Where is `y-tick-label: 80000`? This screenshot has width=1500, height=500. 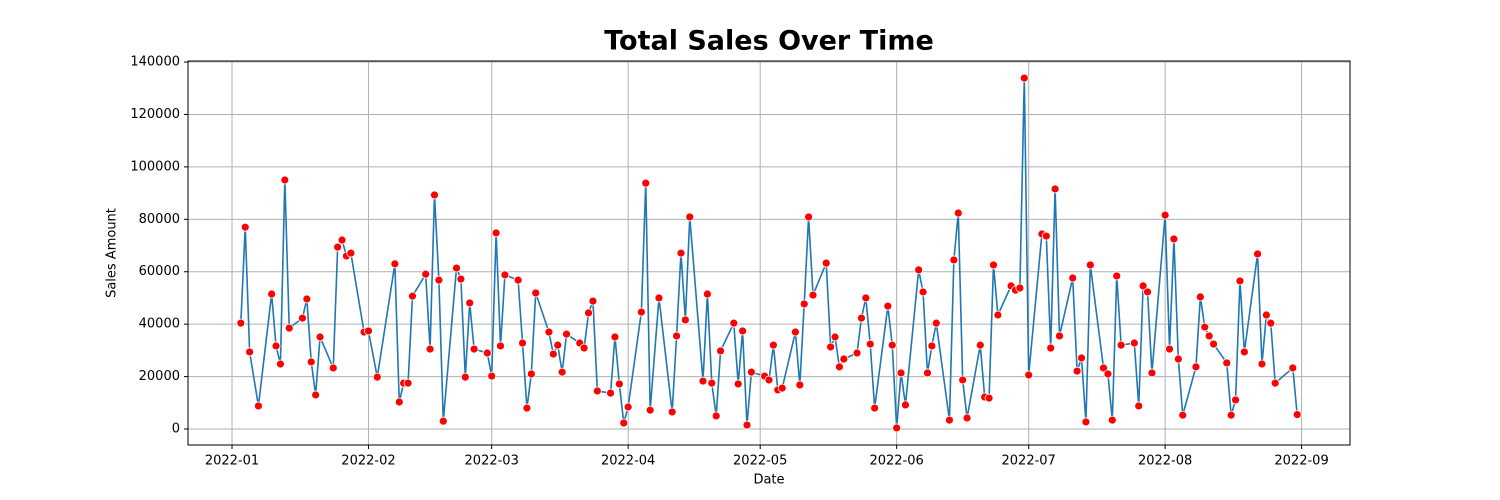
y-tick-label: 80000 is located at coordinates (159, 219).